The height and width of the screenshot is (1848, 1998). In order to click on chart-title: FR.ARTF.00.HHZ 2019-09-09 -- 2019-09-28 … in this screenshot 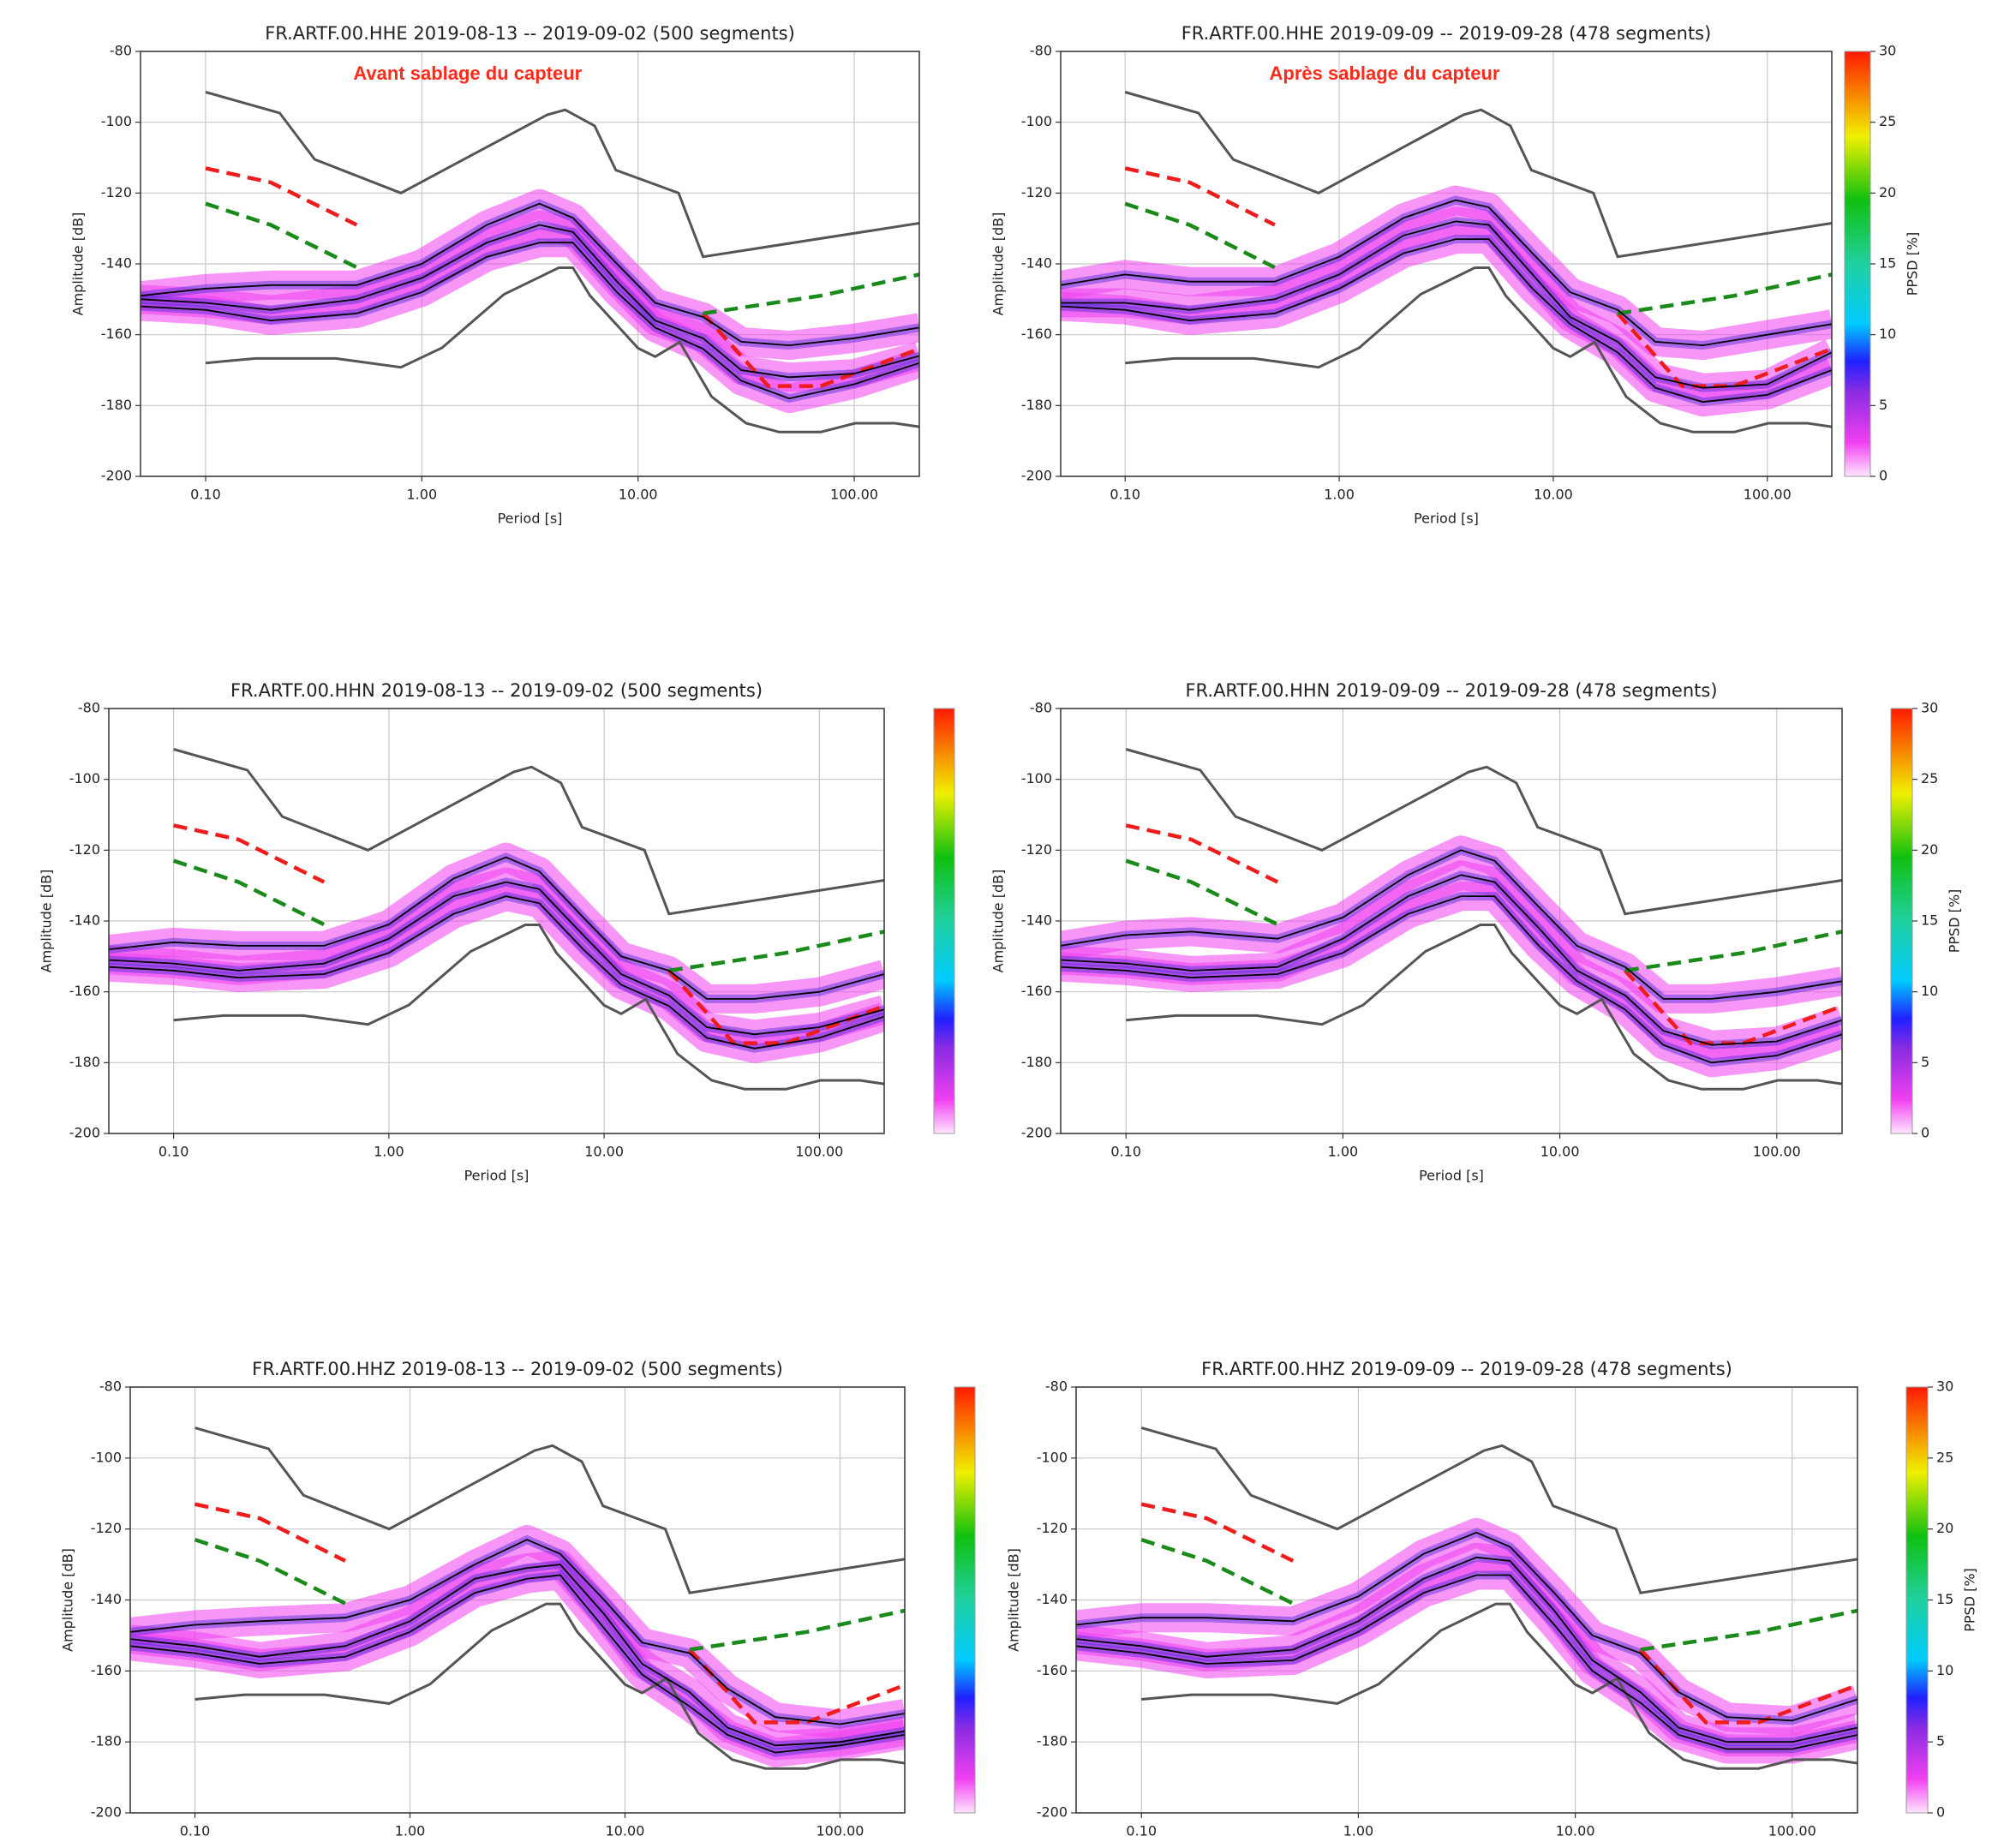, I will do `click(1466, 1369)`.